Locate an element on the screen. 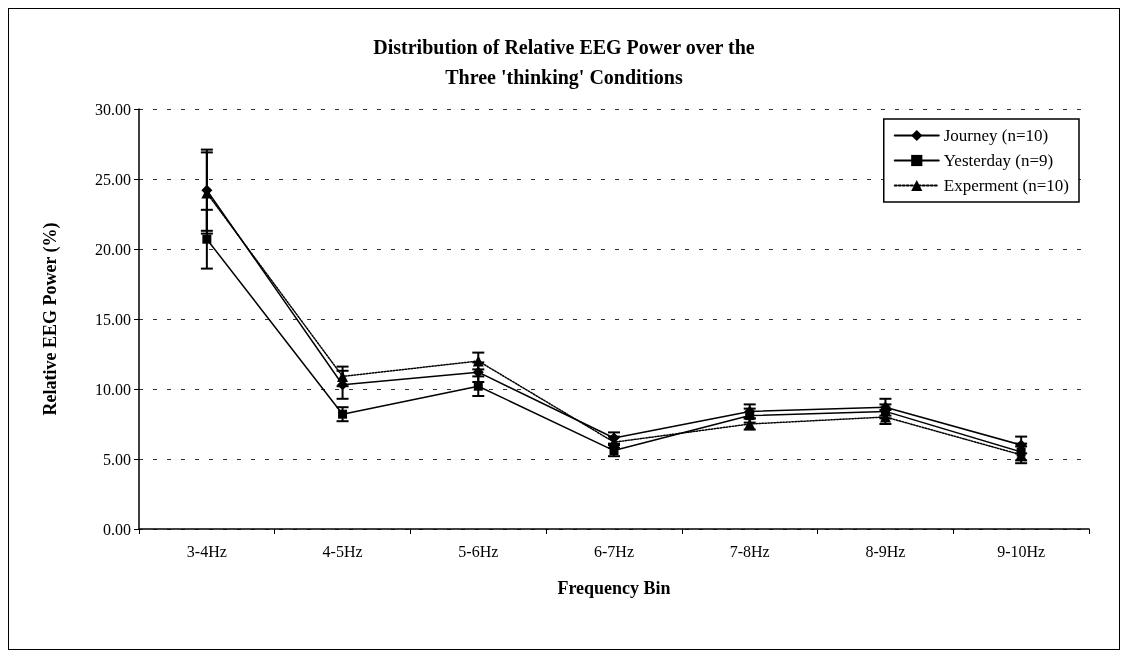 This screenshot has width=1136, height=669. y-tick-label: 15.00 is located at coordinates (113, 319).